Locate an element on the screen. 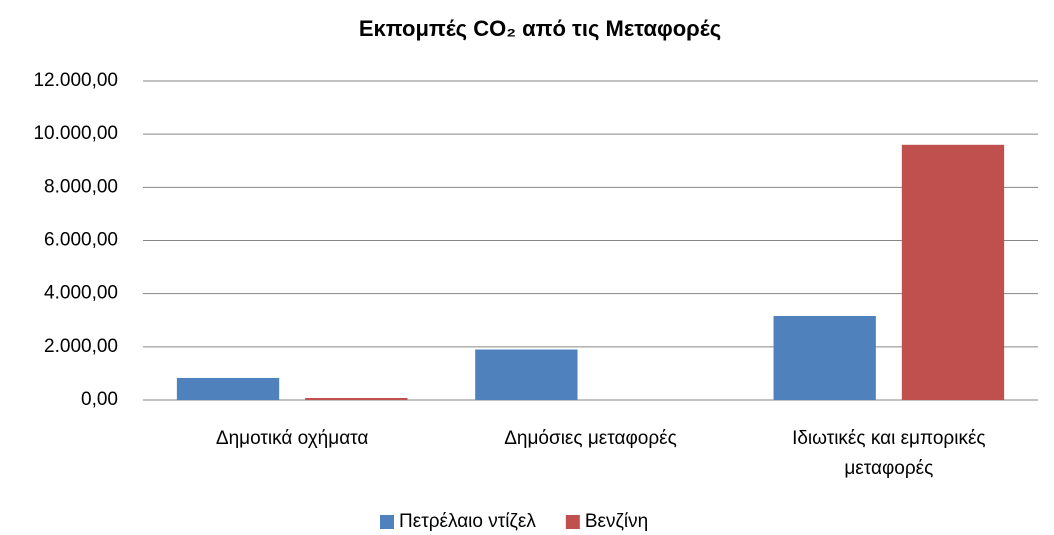 This screenshot has height=535, width=1054. x-tick-label: Ιδιωτικές και εμπορικές μεταφορές is located at coordinates (889, 453).